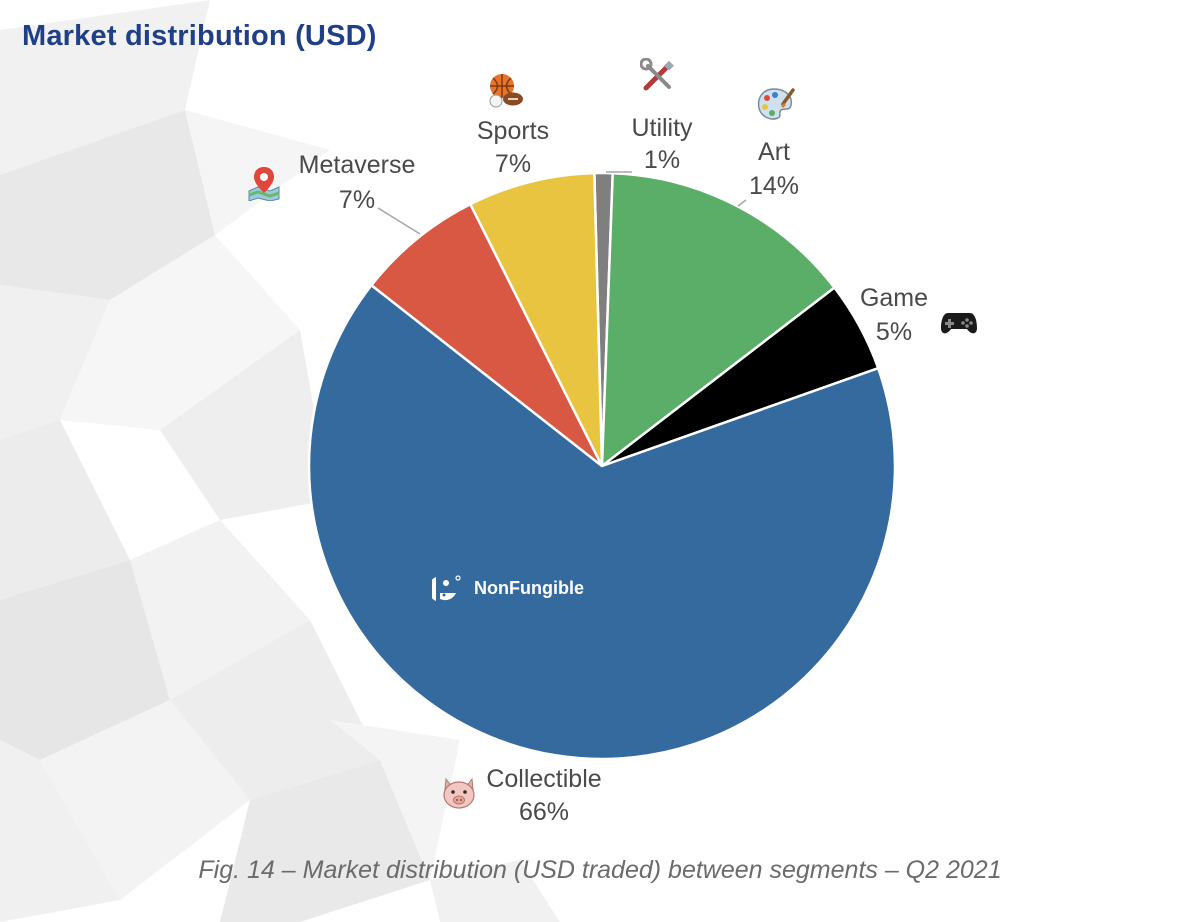 The image size is (1200, 922). What do you see at coordinates (742, 203) in the screenshot?
I see `leader-line-art` at bounding box center [742, 203].